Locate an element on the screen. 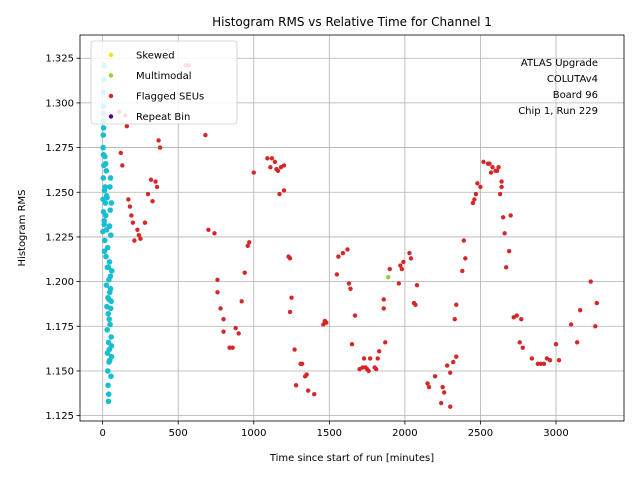  y-tick-label: 1.250 is located at coordinates (59, 193).